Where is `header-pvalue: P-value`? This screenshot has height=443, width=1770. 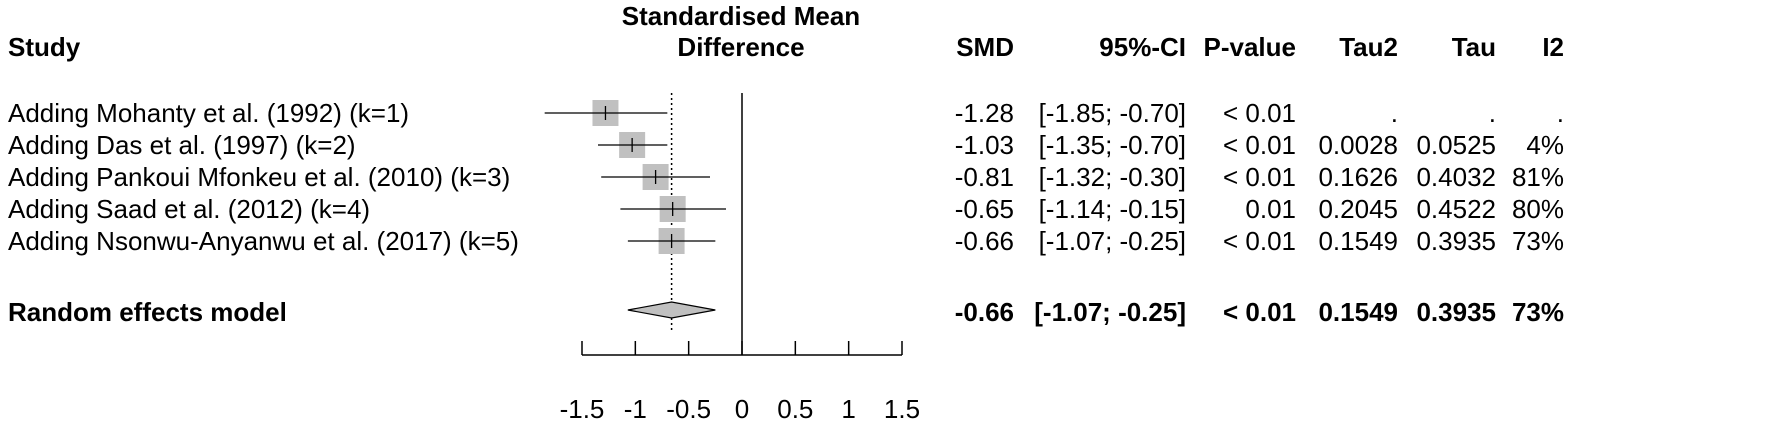
header-pvalue: P-value is located at coordinates (1250, 47).